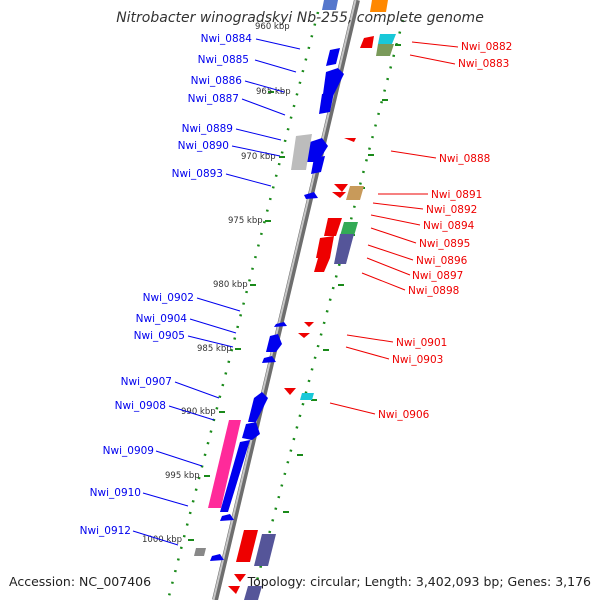 This screenshot has width=600, height=600. Describe the element at coordinates (417, 360) in the screenshot. I see `gene-label-minus: Nwi_0903` at that location.